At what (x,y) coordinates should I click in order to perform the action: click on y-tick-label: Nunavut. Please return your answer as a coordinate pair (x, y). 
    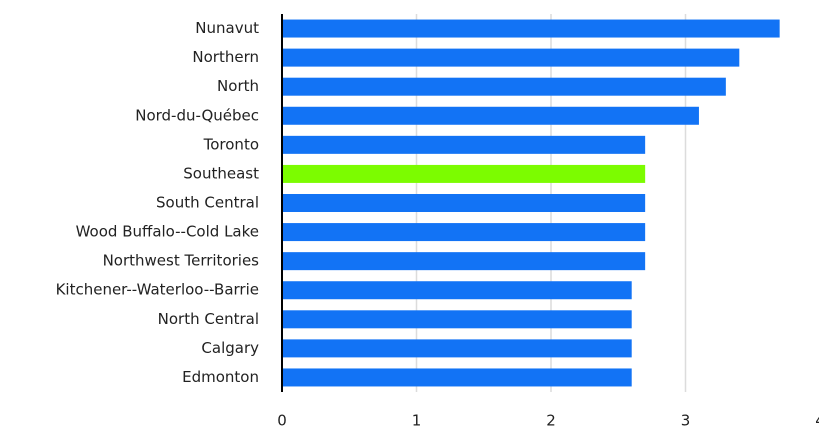
    Looking at the image, I should click on (227, 28).